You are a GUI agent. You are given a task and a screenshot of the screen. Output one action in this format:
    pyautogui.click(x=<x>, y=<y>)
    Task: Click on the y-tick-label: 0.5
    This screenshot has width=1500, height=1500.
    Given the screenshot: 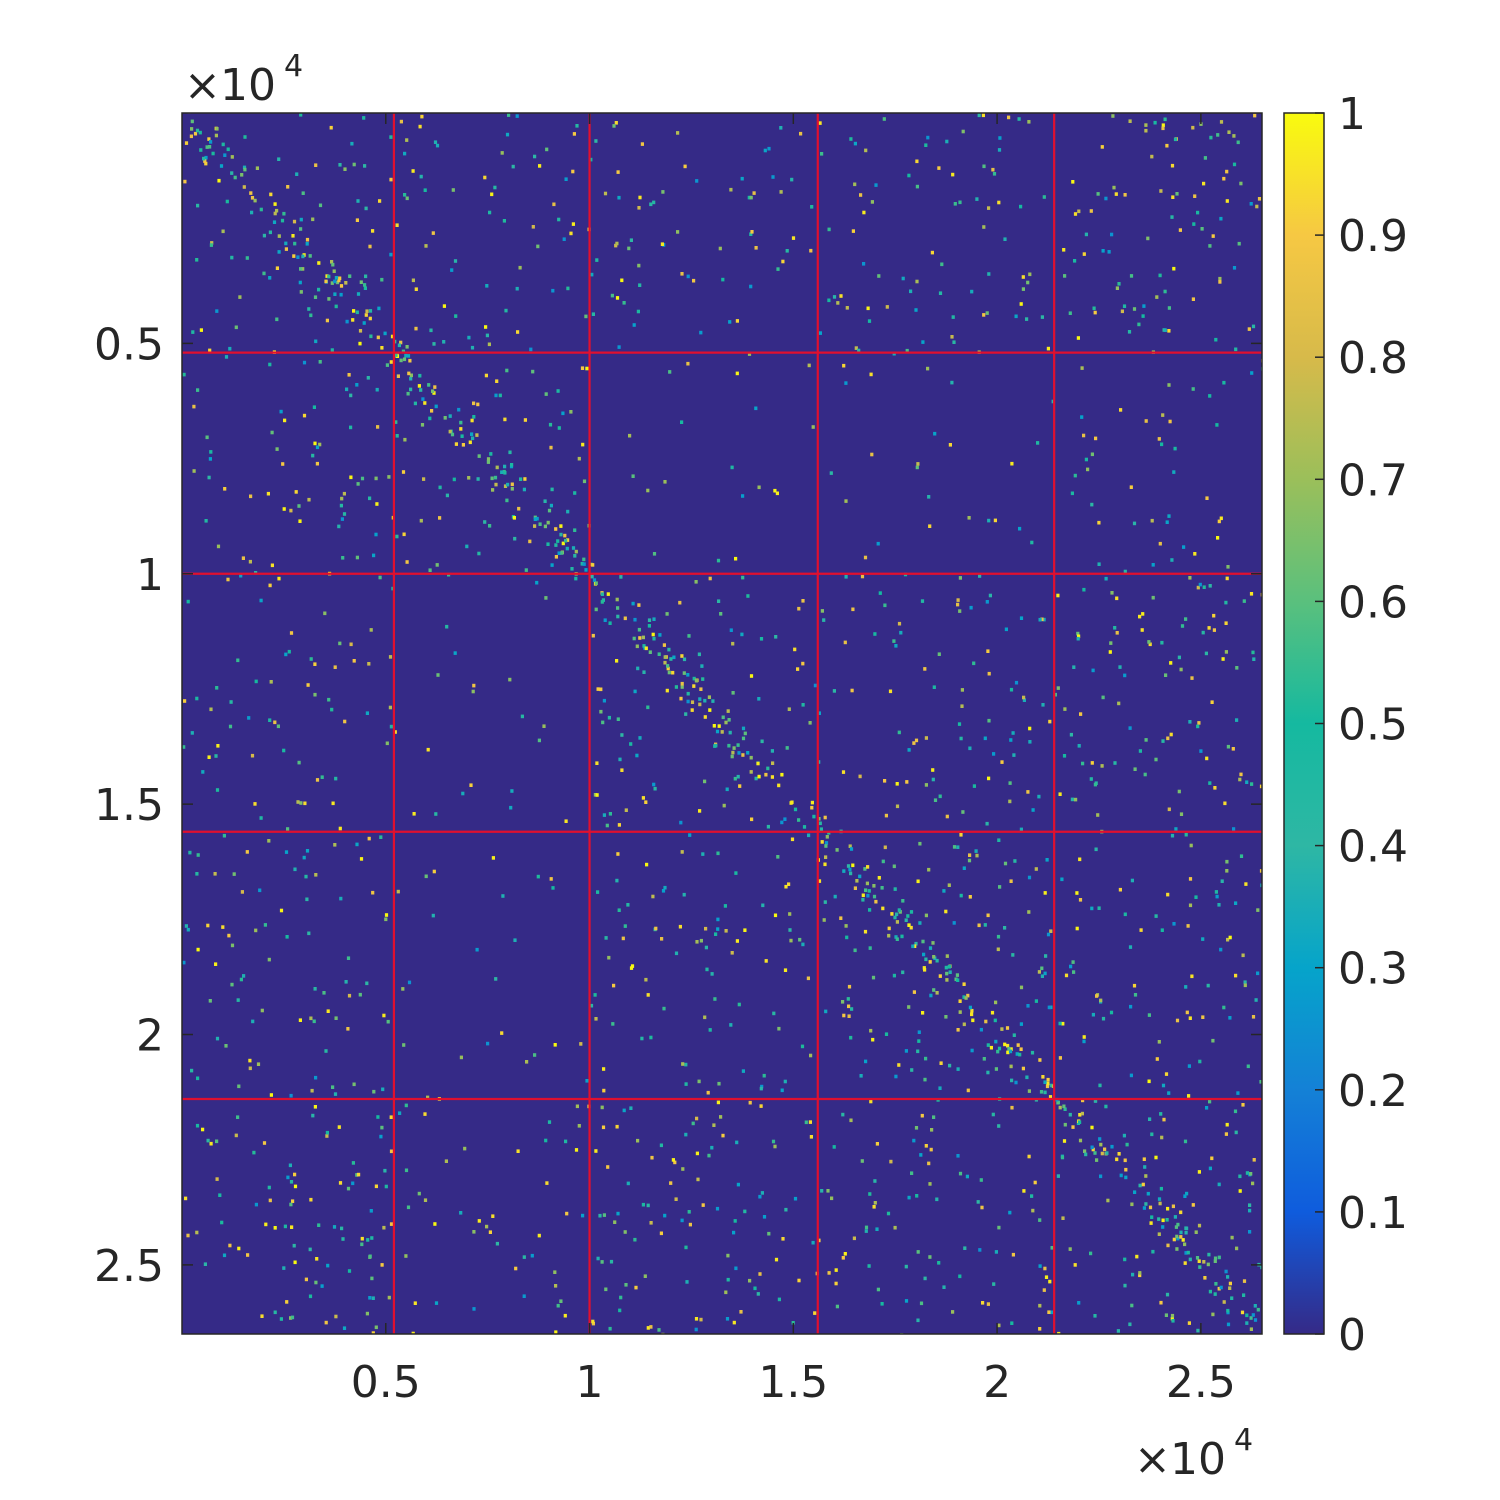 What is the action you would take?
    pyautogui.click(x=129, y=344)
    